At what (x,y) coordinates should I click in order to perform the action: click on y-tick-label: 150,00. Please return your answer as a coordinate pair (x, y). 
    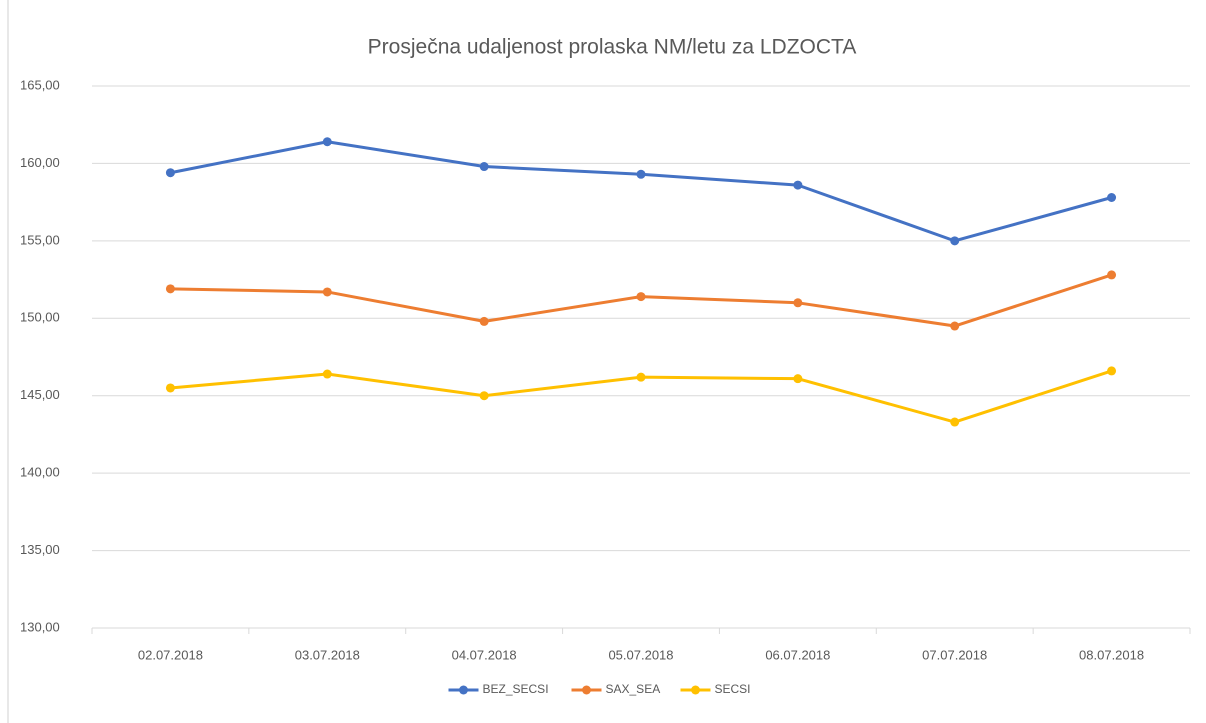
    Looking at the image, I should click on (40, 317).